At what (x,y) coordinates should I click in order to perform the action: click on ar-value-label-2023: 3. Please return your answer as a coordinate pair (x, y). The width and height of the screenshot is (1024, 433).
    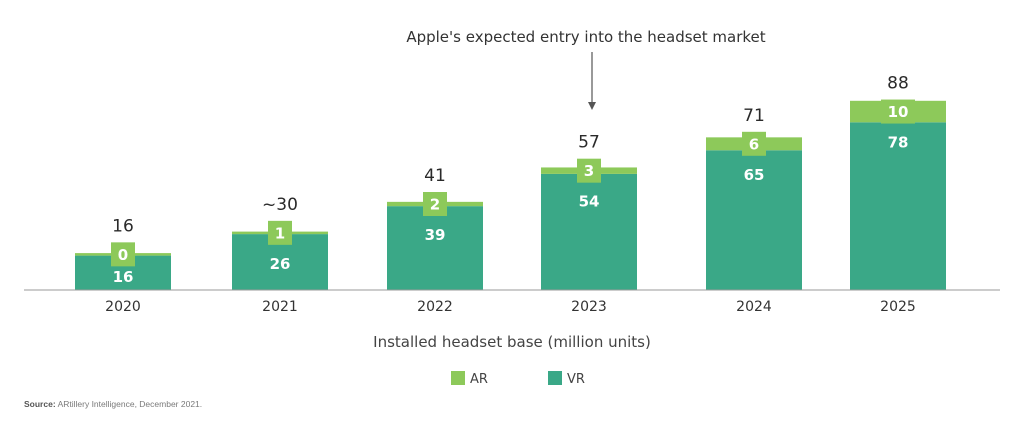
    Looking at the image, I should click on (589, 171).